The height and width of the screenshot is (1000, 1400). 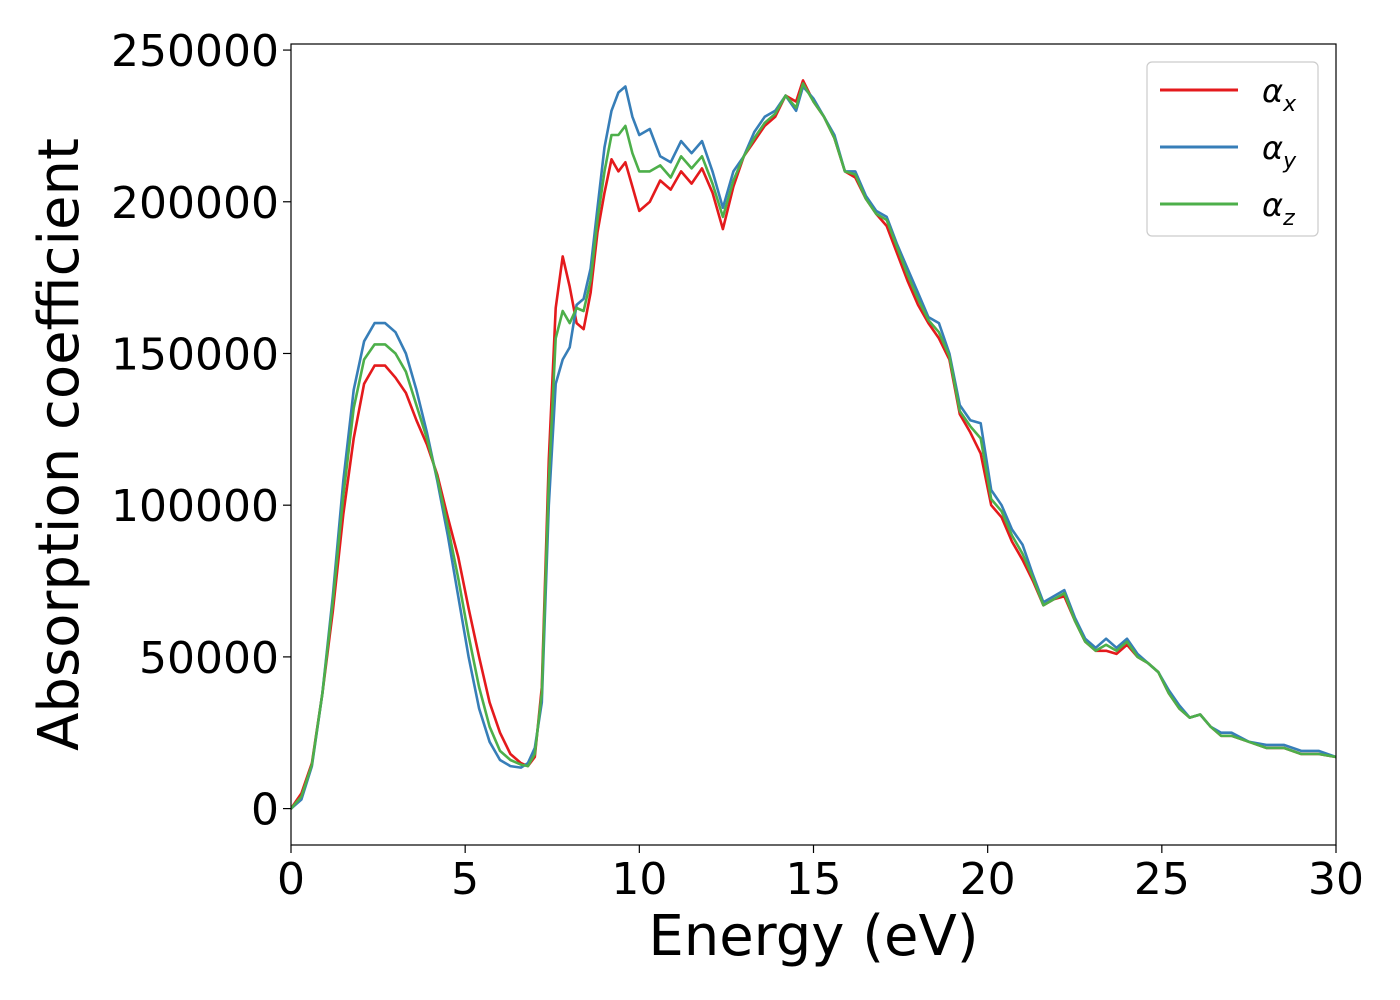 What do you see at coordinates (195, 506) in the screenshot?
I see `y-tick-label: 100000` at bounding box center [195, 506].